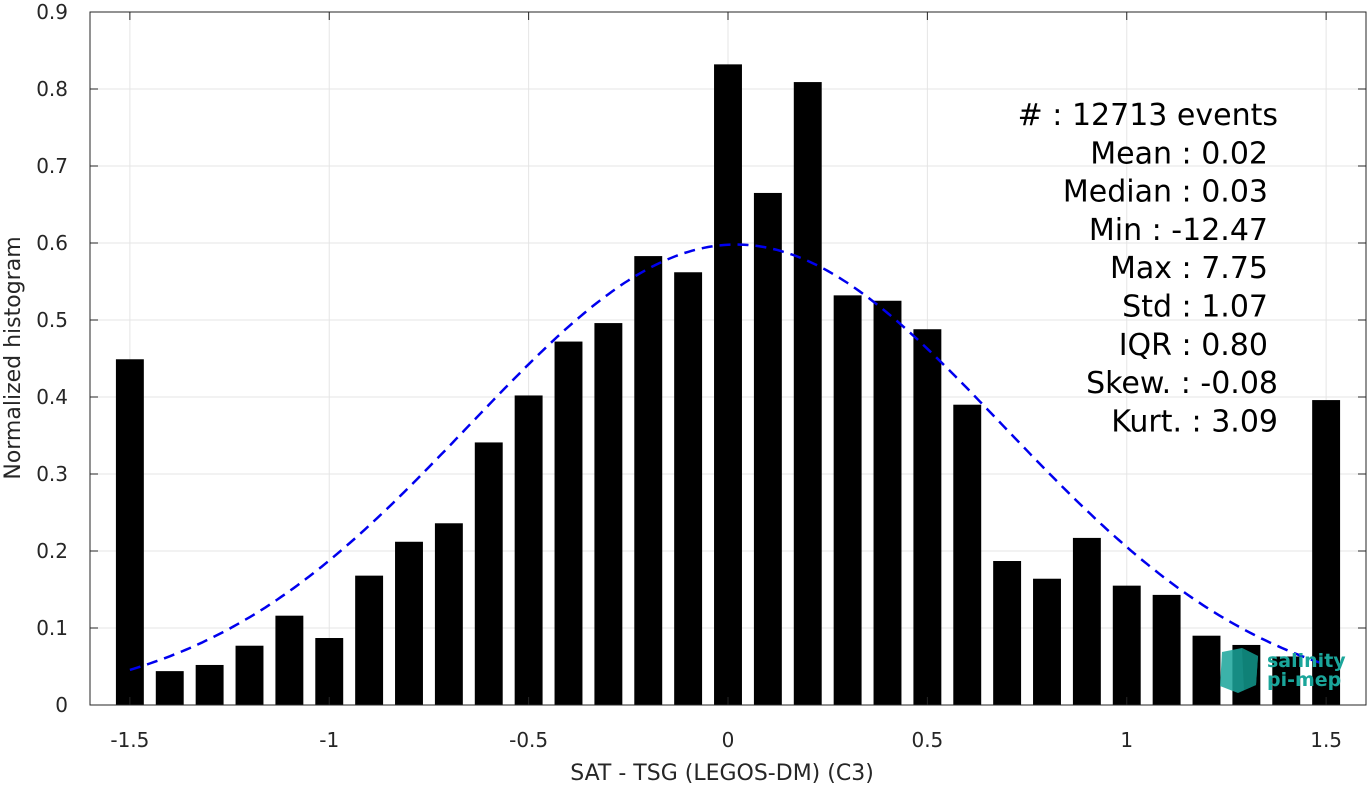 This screenshot has width=1367, height=785. I want to click on y-axis-title: Normalized histogram, so click(13, 357).